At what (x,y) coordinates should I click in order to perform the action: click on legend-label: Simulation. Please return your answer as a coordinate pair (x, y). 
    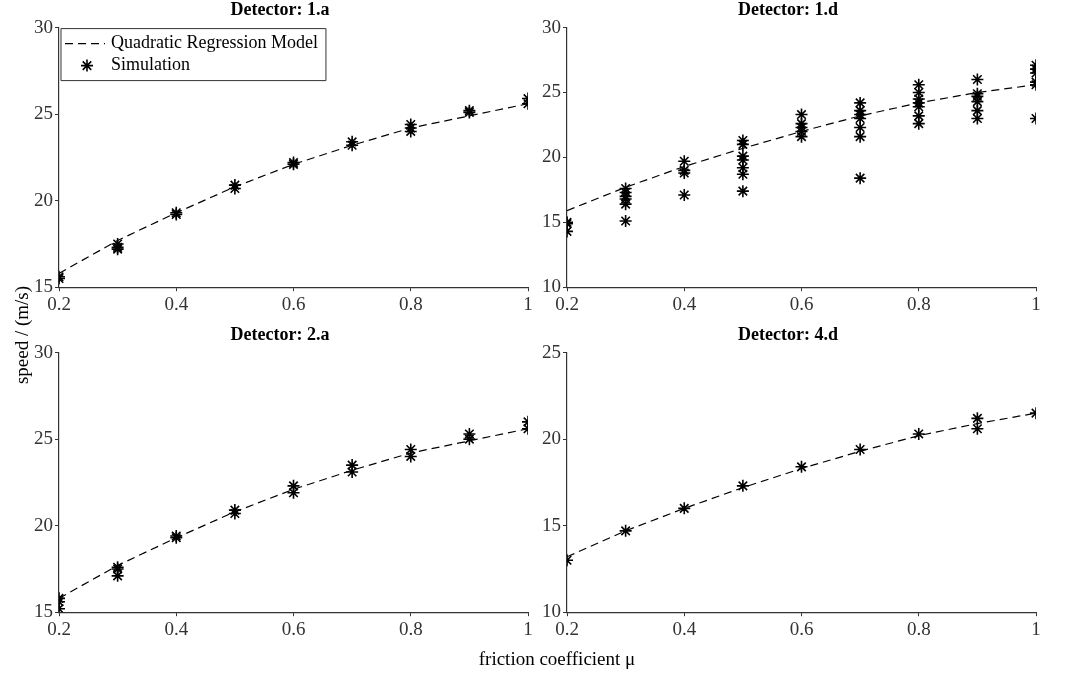
    Looking at the image, I should click on (151, 64).